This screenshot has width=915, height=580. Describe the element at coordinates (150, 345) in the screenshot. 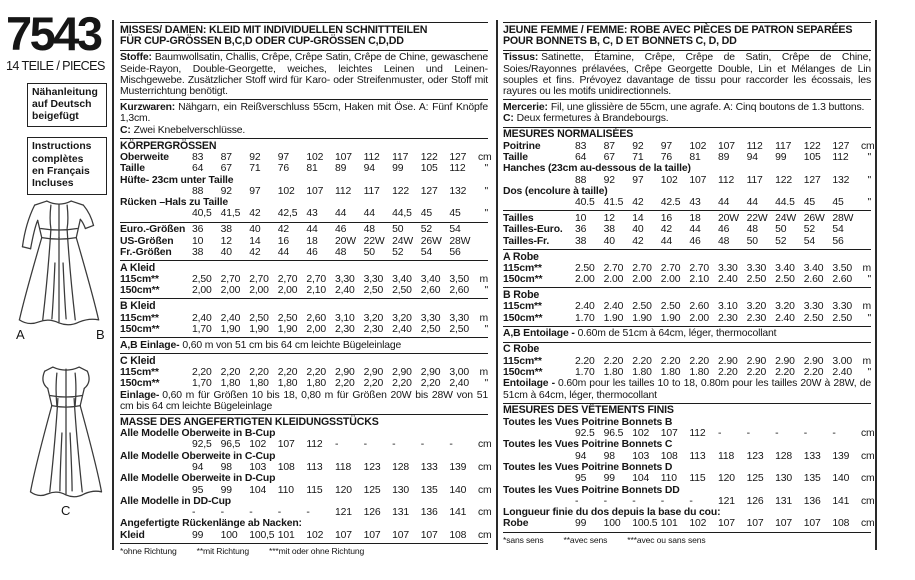

I see `interfacing-ab-note-label: A,B Einlage-` at that location.